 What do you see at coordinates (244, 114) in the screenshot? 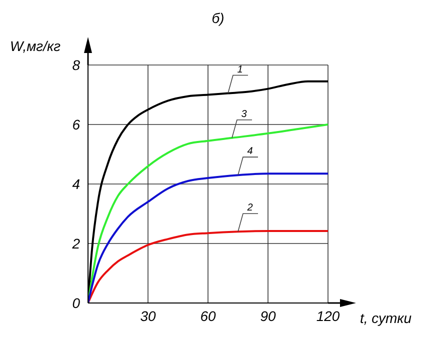
I see `series-label: 3` at bounding box center [244, 114].